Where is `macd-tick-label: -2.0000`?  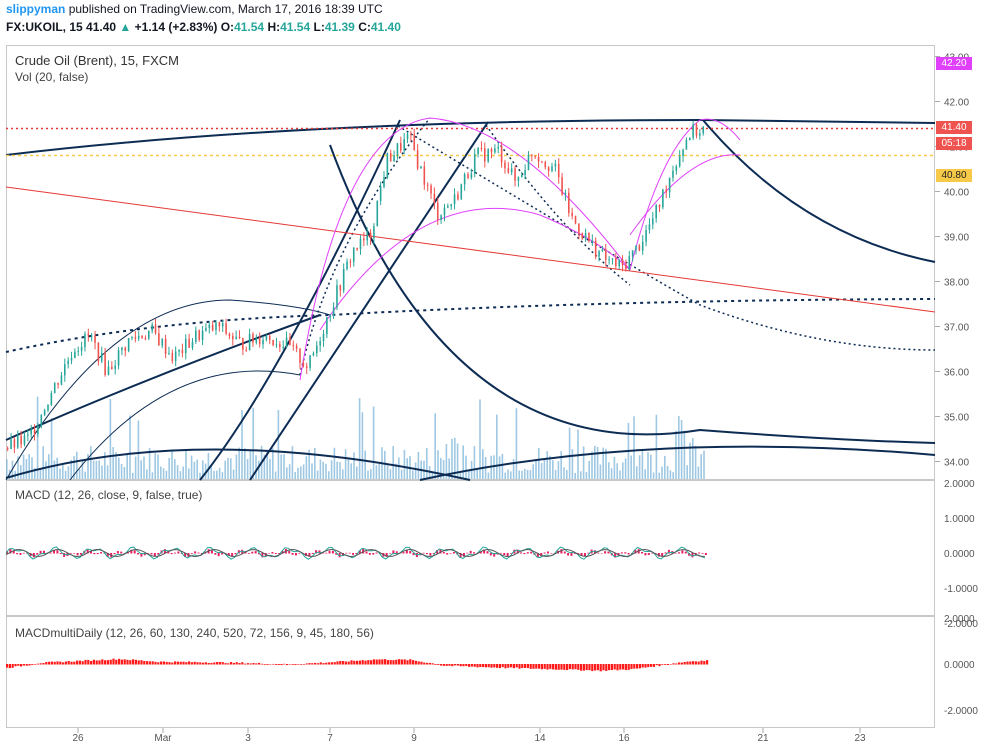
macd-tick-label: -2.0000 is located at coordinates (961, 624).